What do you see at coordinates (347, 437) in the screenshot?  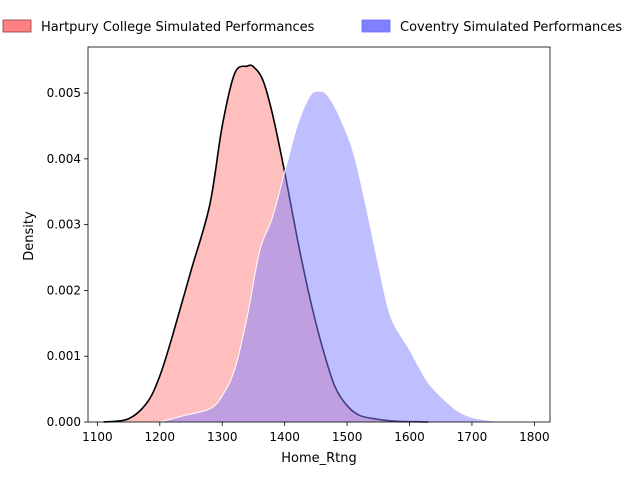 I see `x-tick-label: 1500` at bounding box center [347, 437].